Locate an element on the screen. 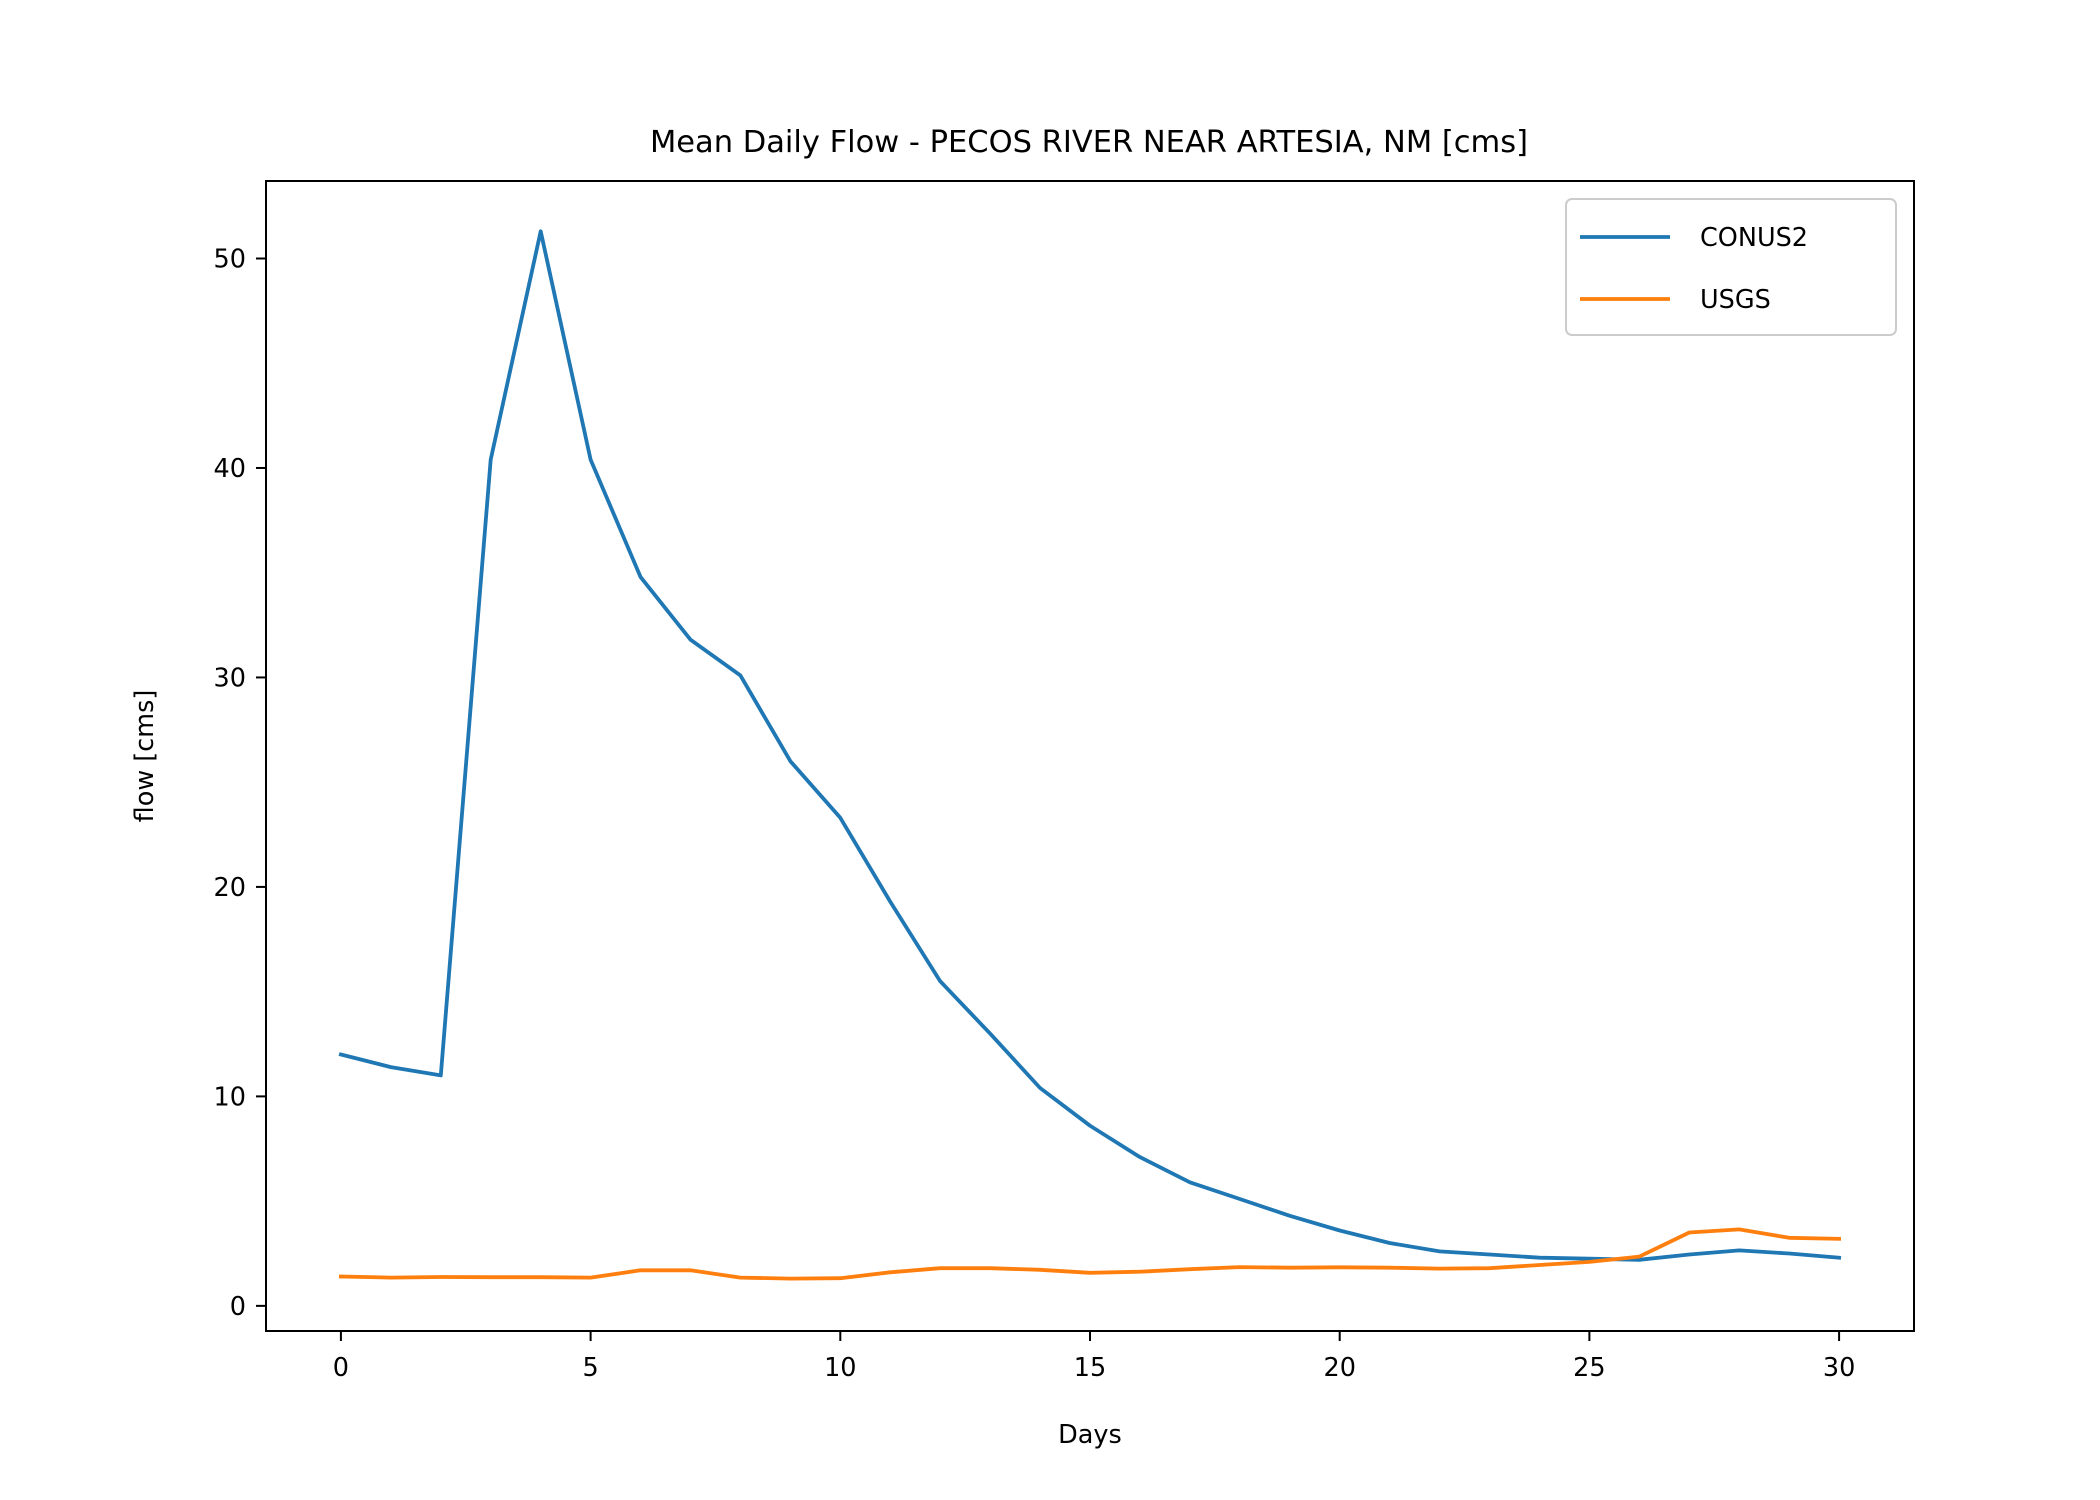 The image size is (2100, 1500). y-tick-label: 40 is located at coordinates (230, 469).